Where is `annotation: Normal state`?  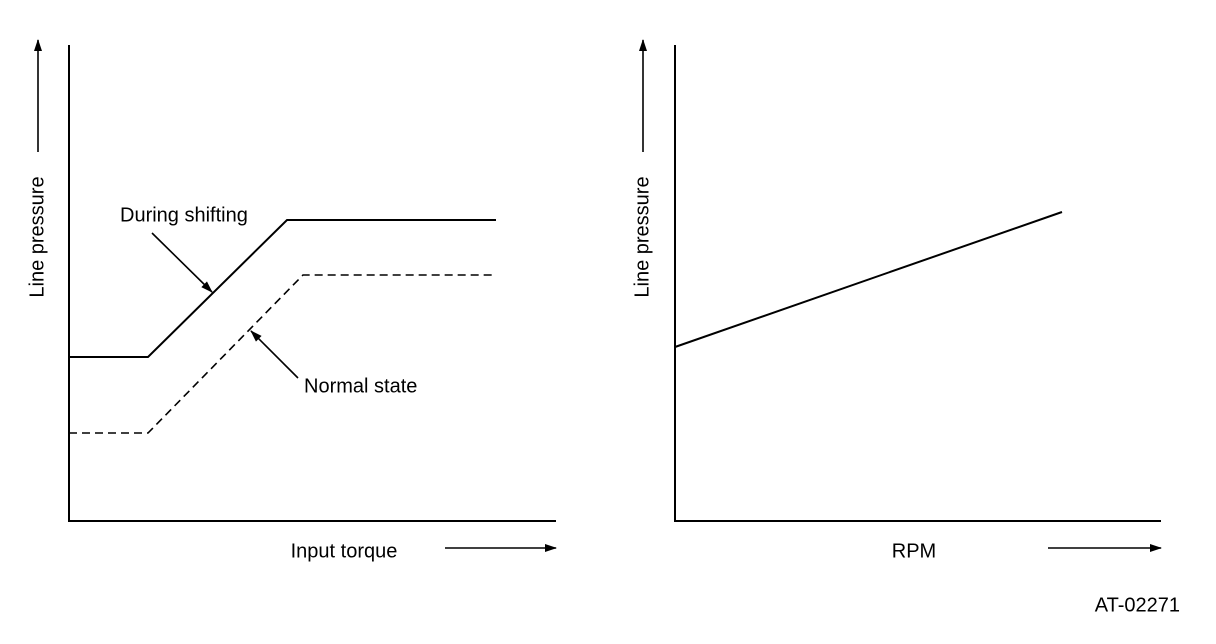 annotation: Normal state is located at coordinates (360, 386).